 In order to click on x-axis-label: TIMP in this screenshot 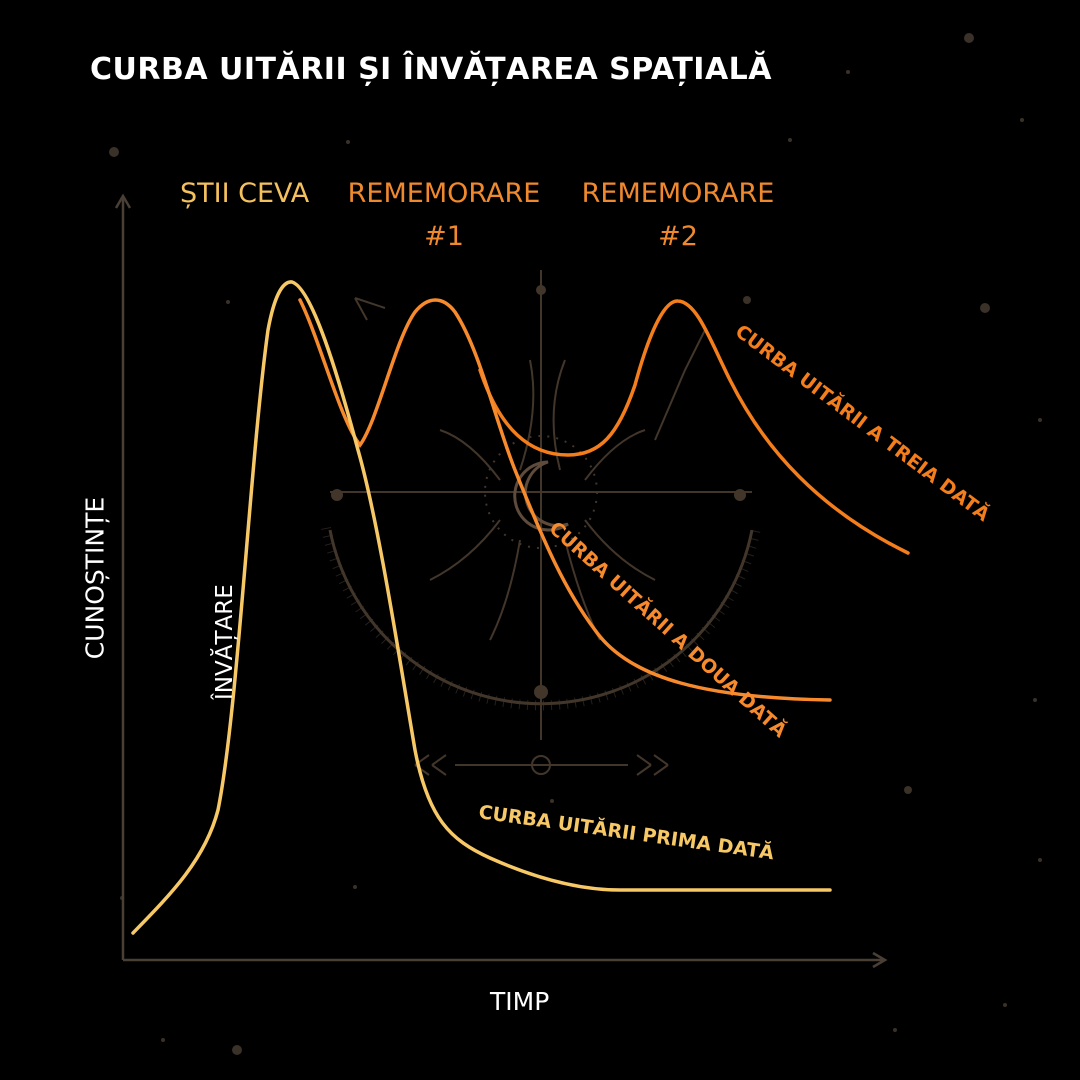, I will do `click(520, 1001)`.